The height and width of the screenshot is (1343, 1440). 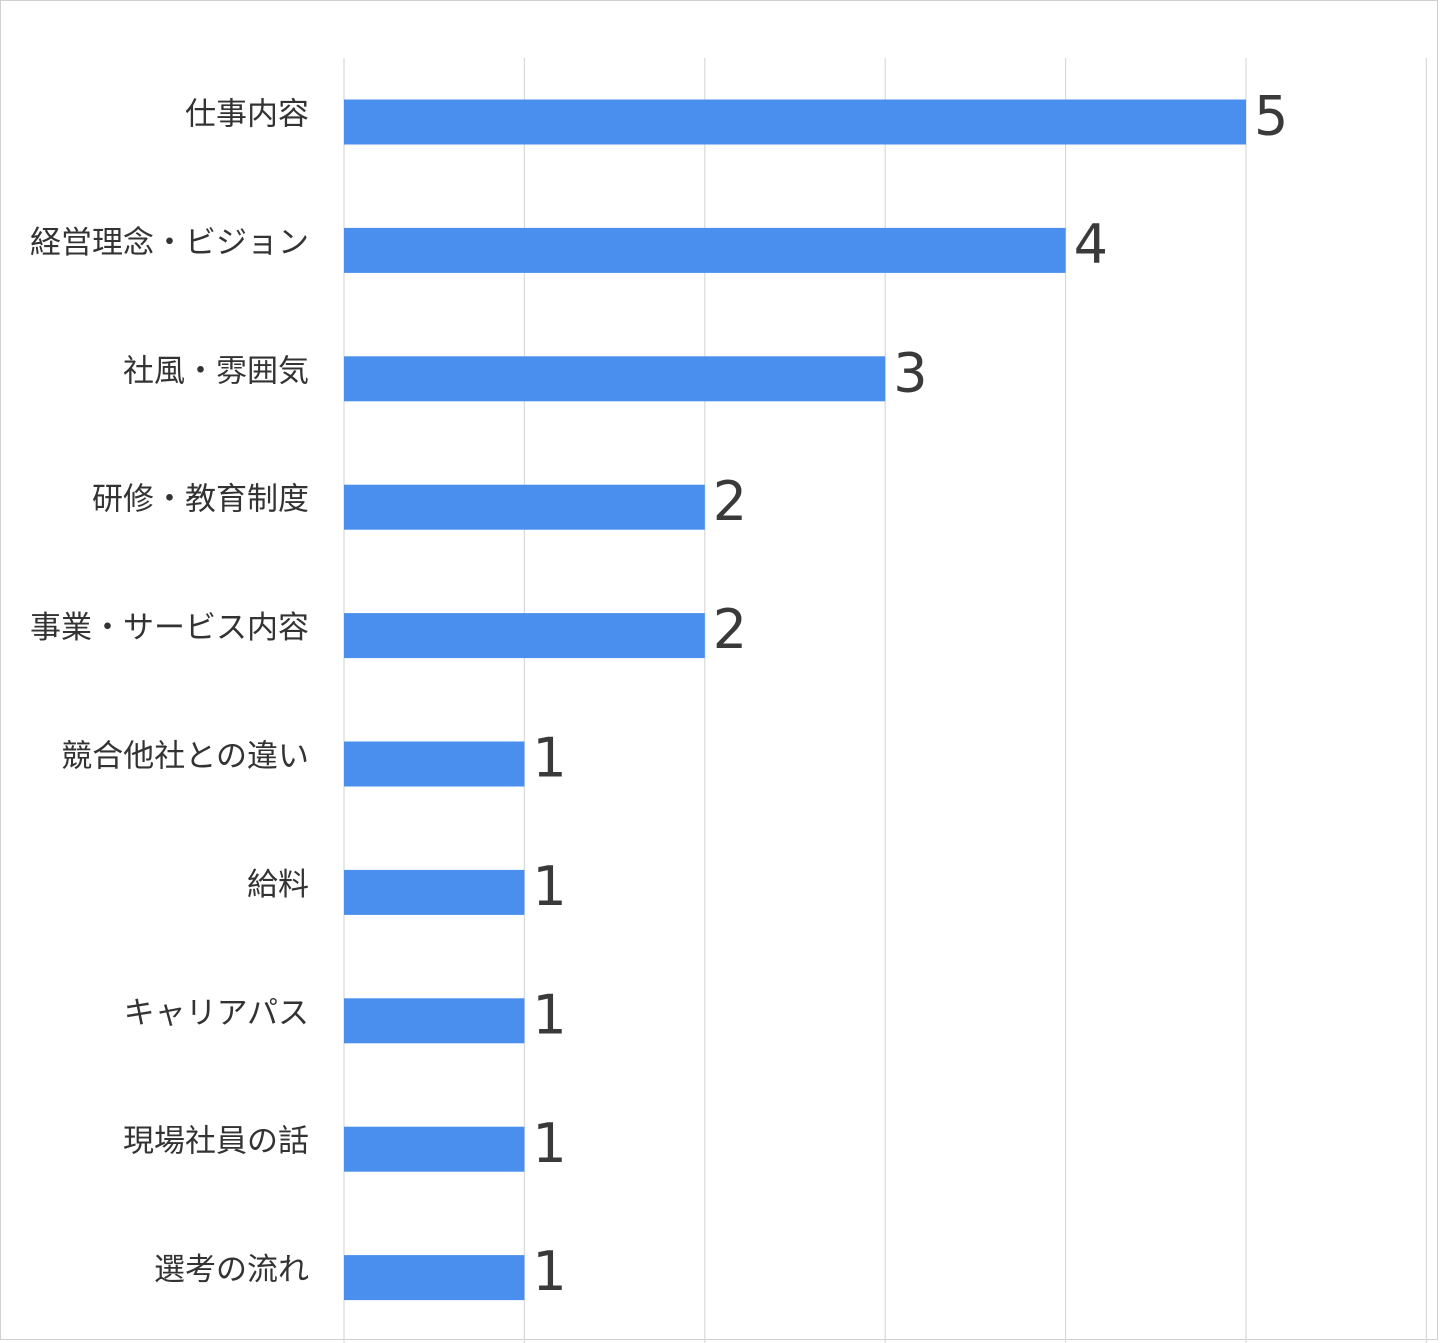 I want to click on data-label: 3, so click(x=910, y=372).